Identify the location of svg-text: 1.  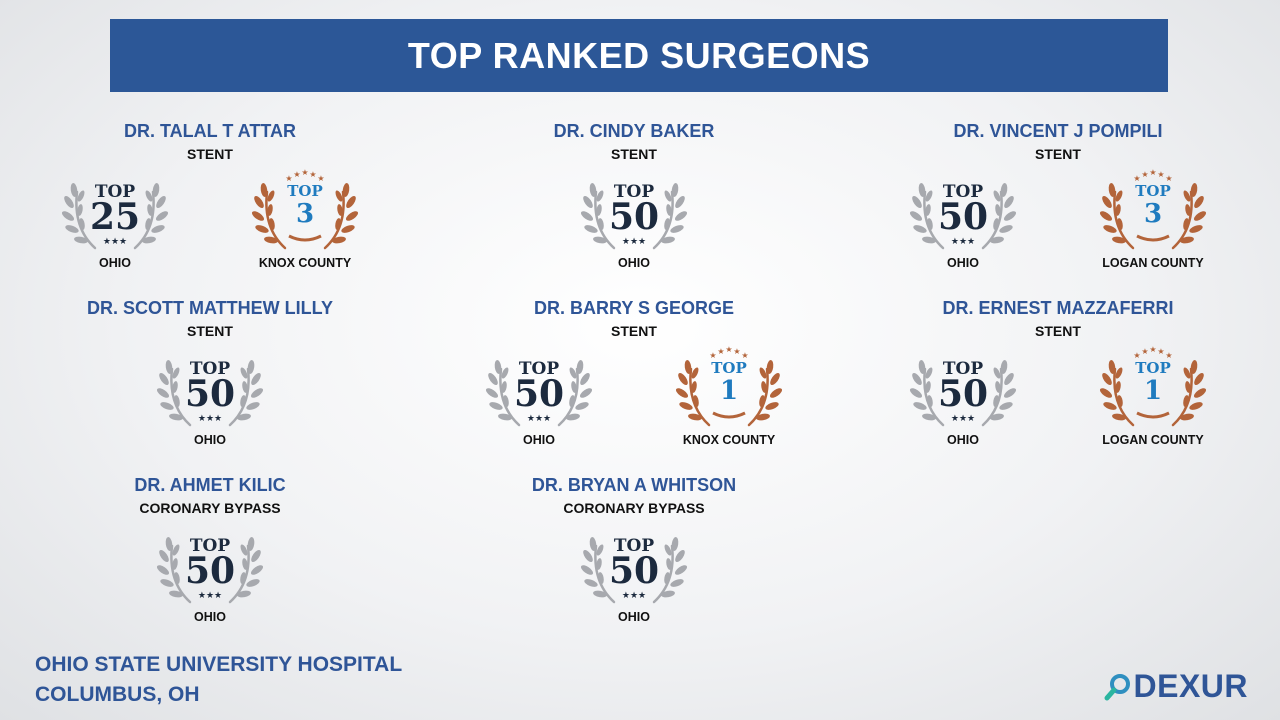
(1153, 391).